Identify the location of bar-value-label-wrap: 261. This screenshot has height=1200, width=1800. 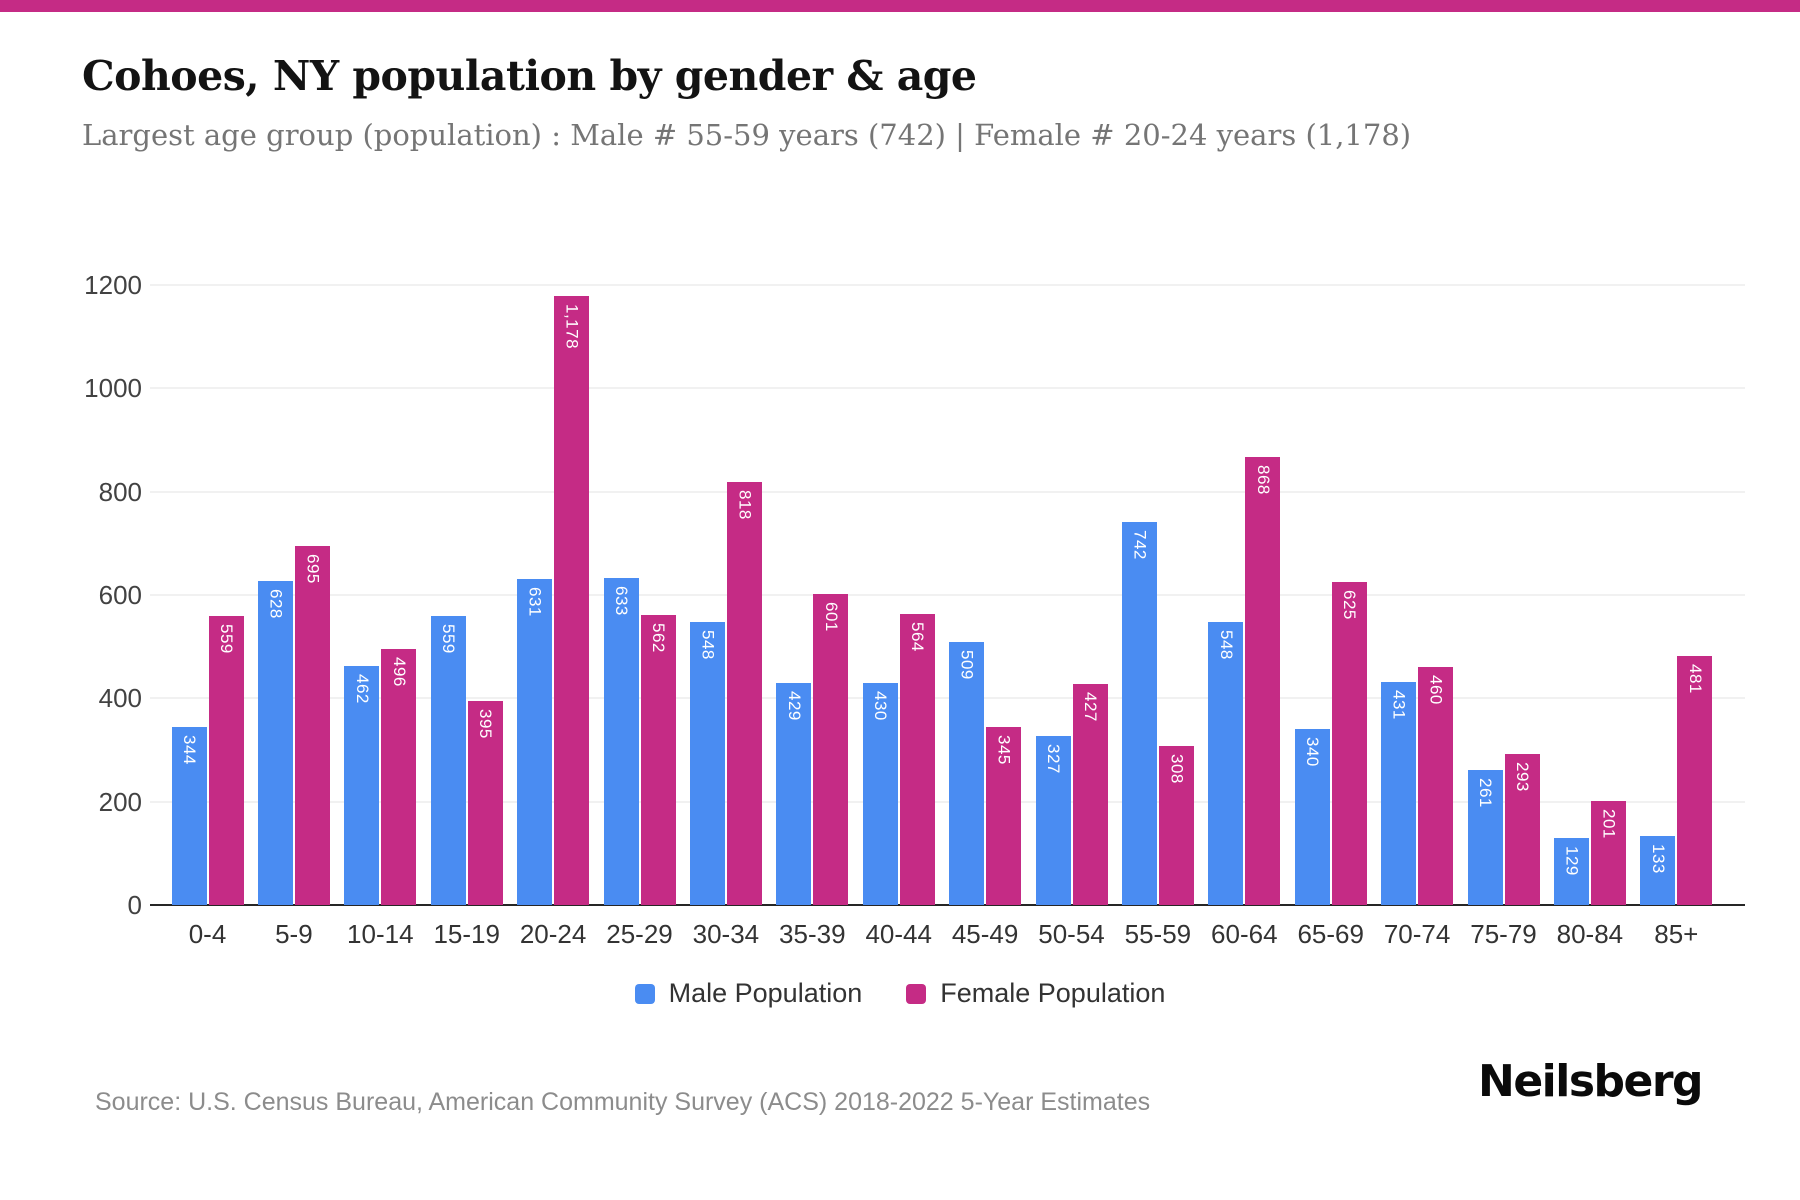
(1485, 840).